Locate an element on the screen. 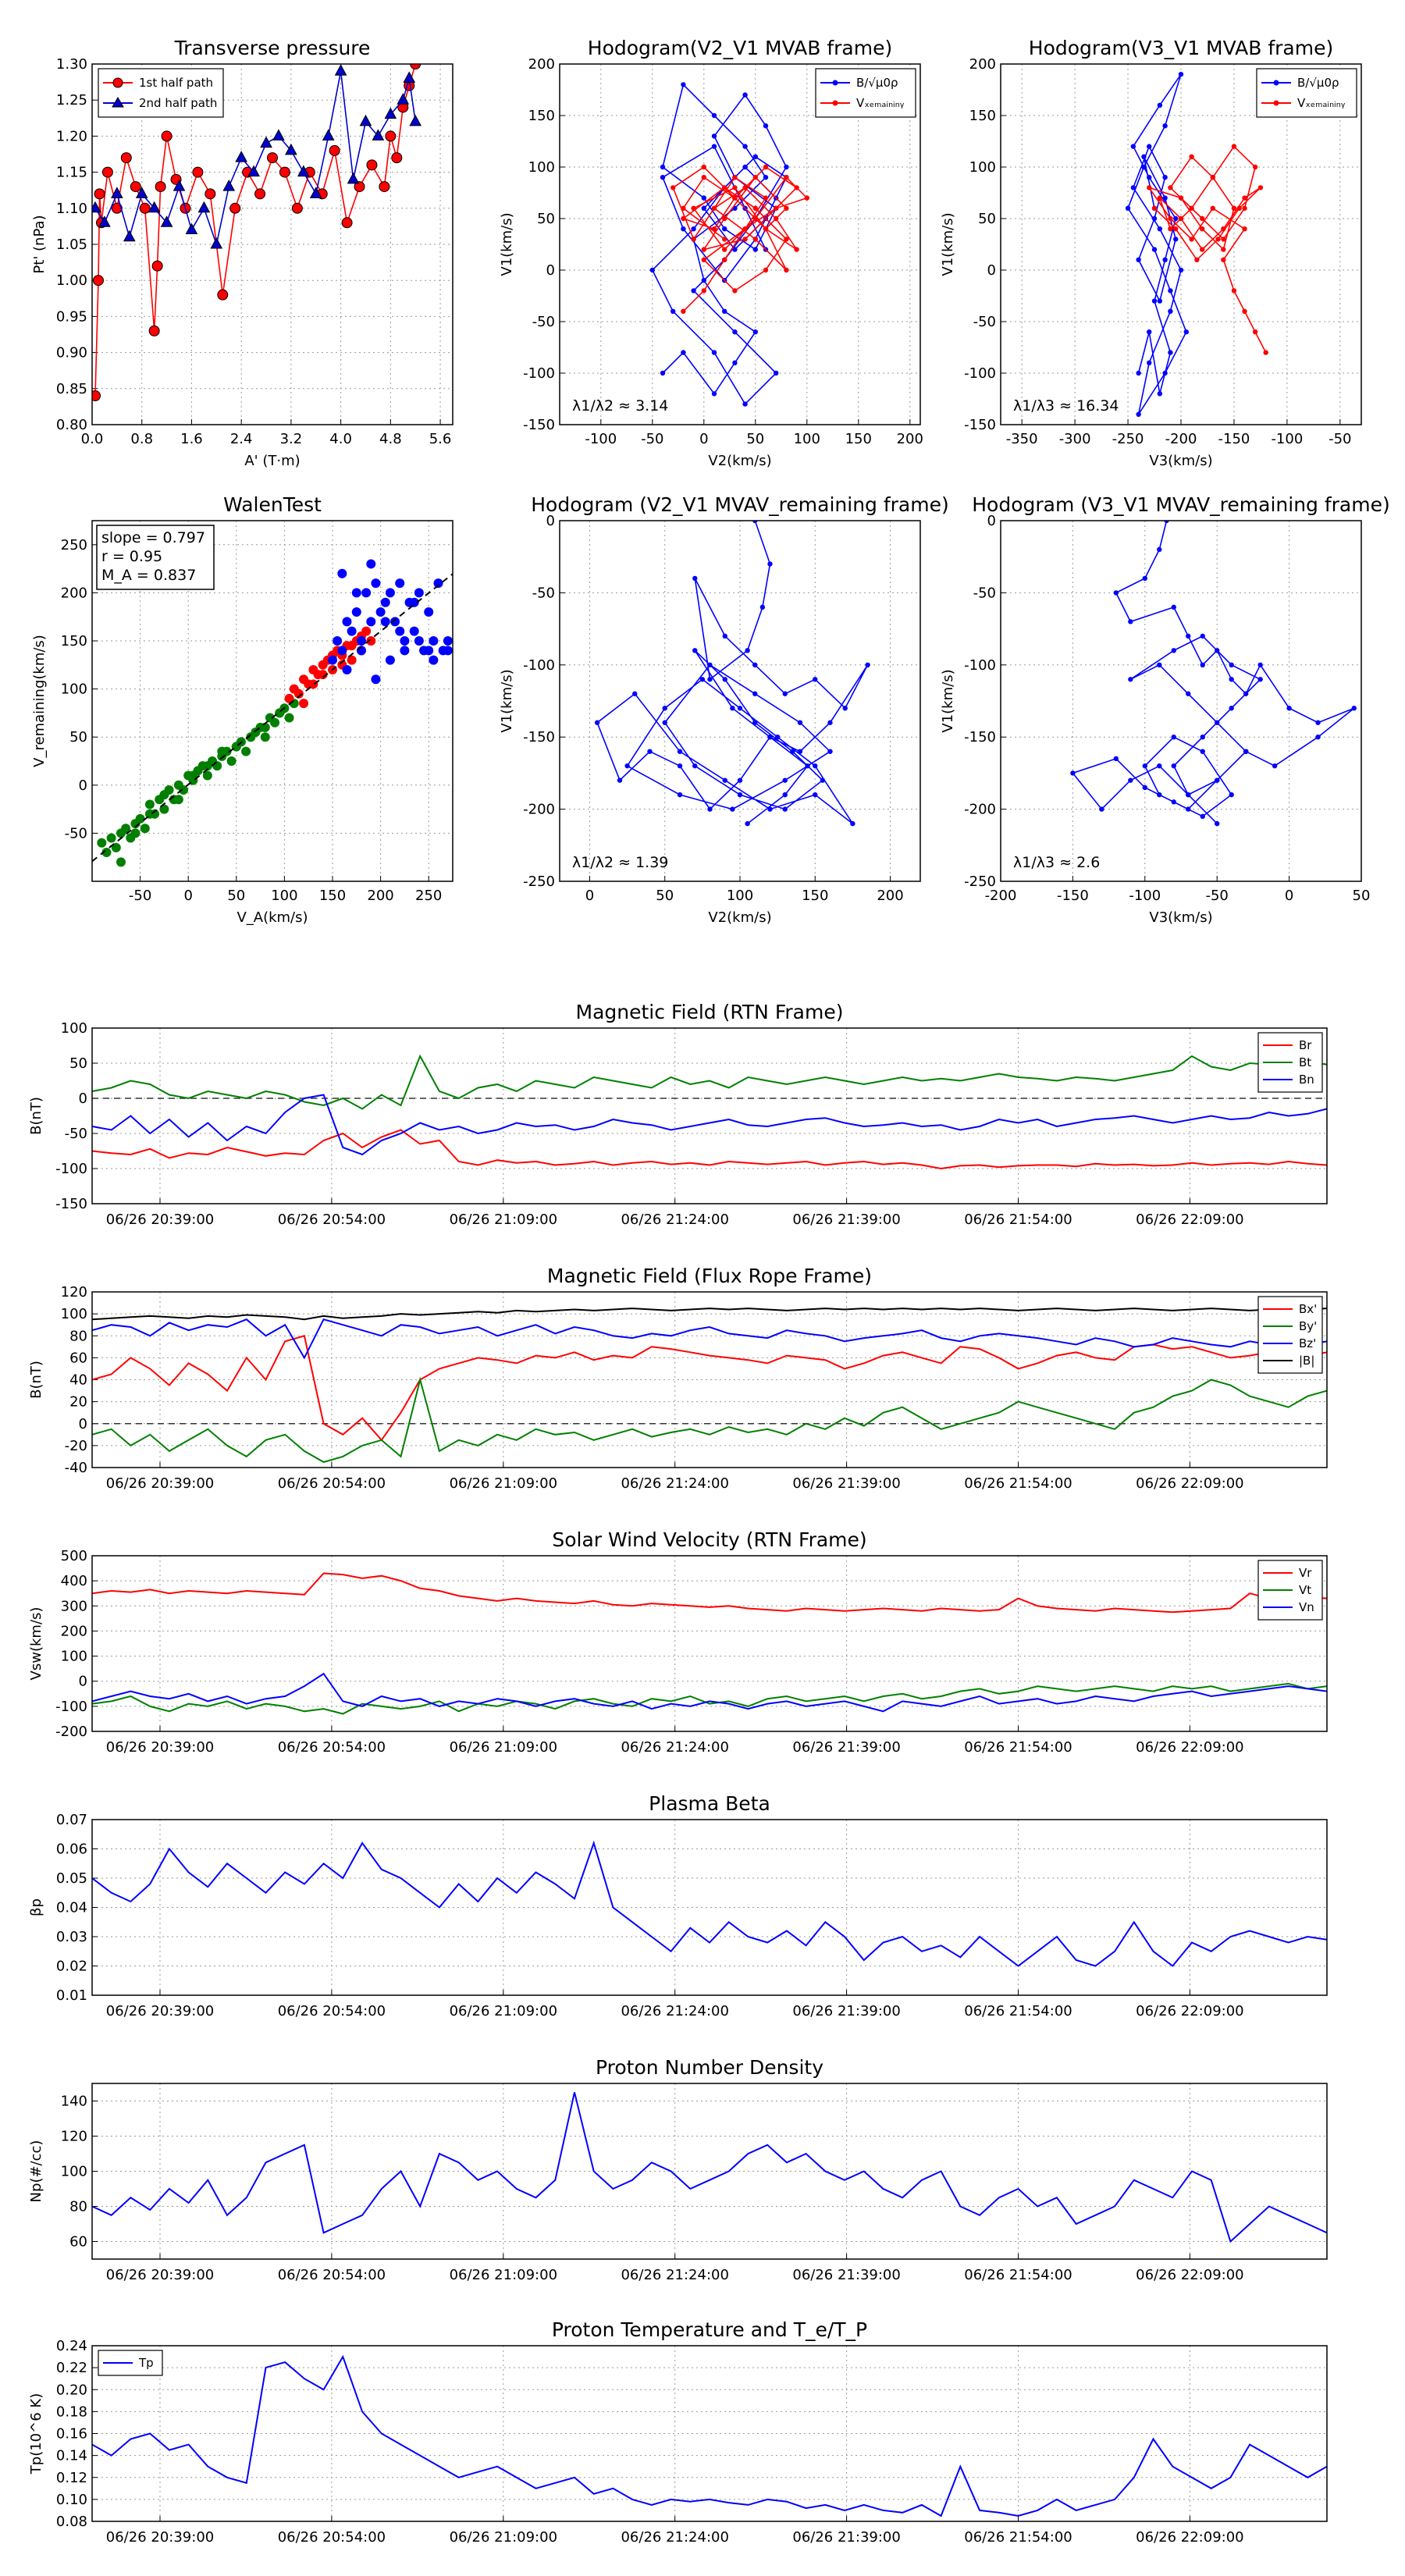 This screenshot has width=1405, height=2576. y-tick-label: 50 is located at coordinates (78, 737).